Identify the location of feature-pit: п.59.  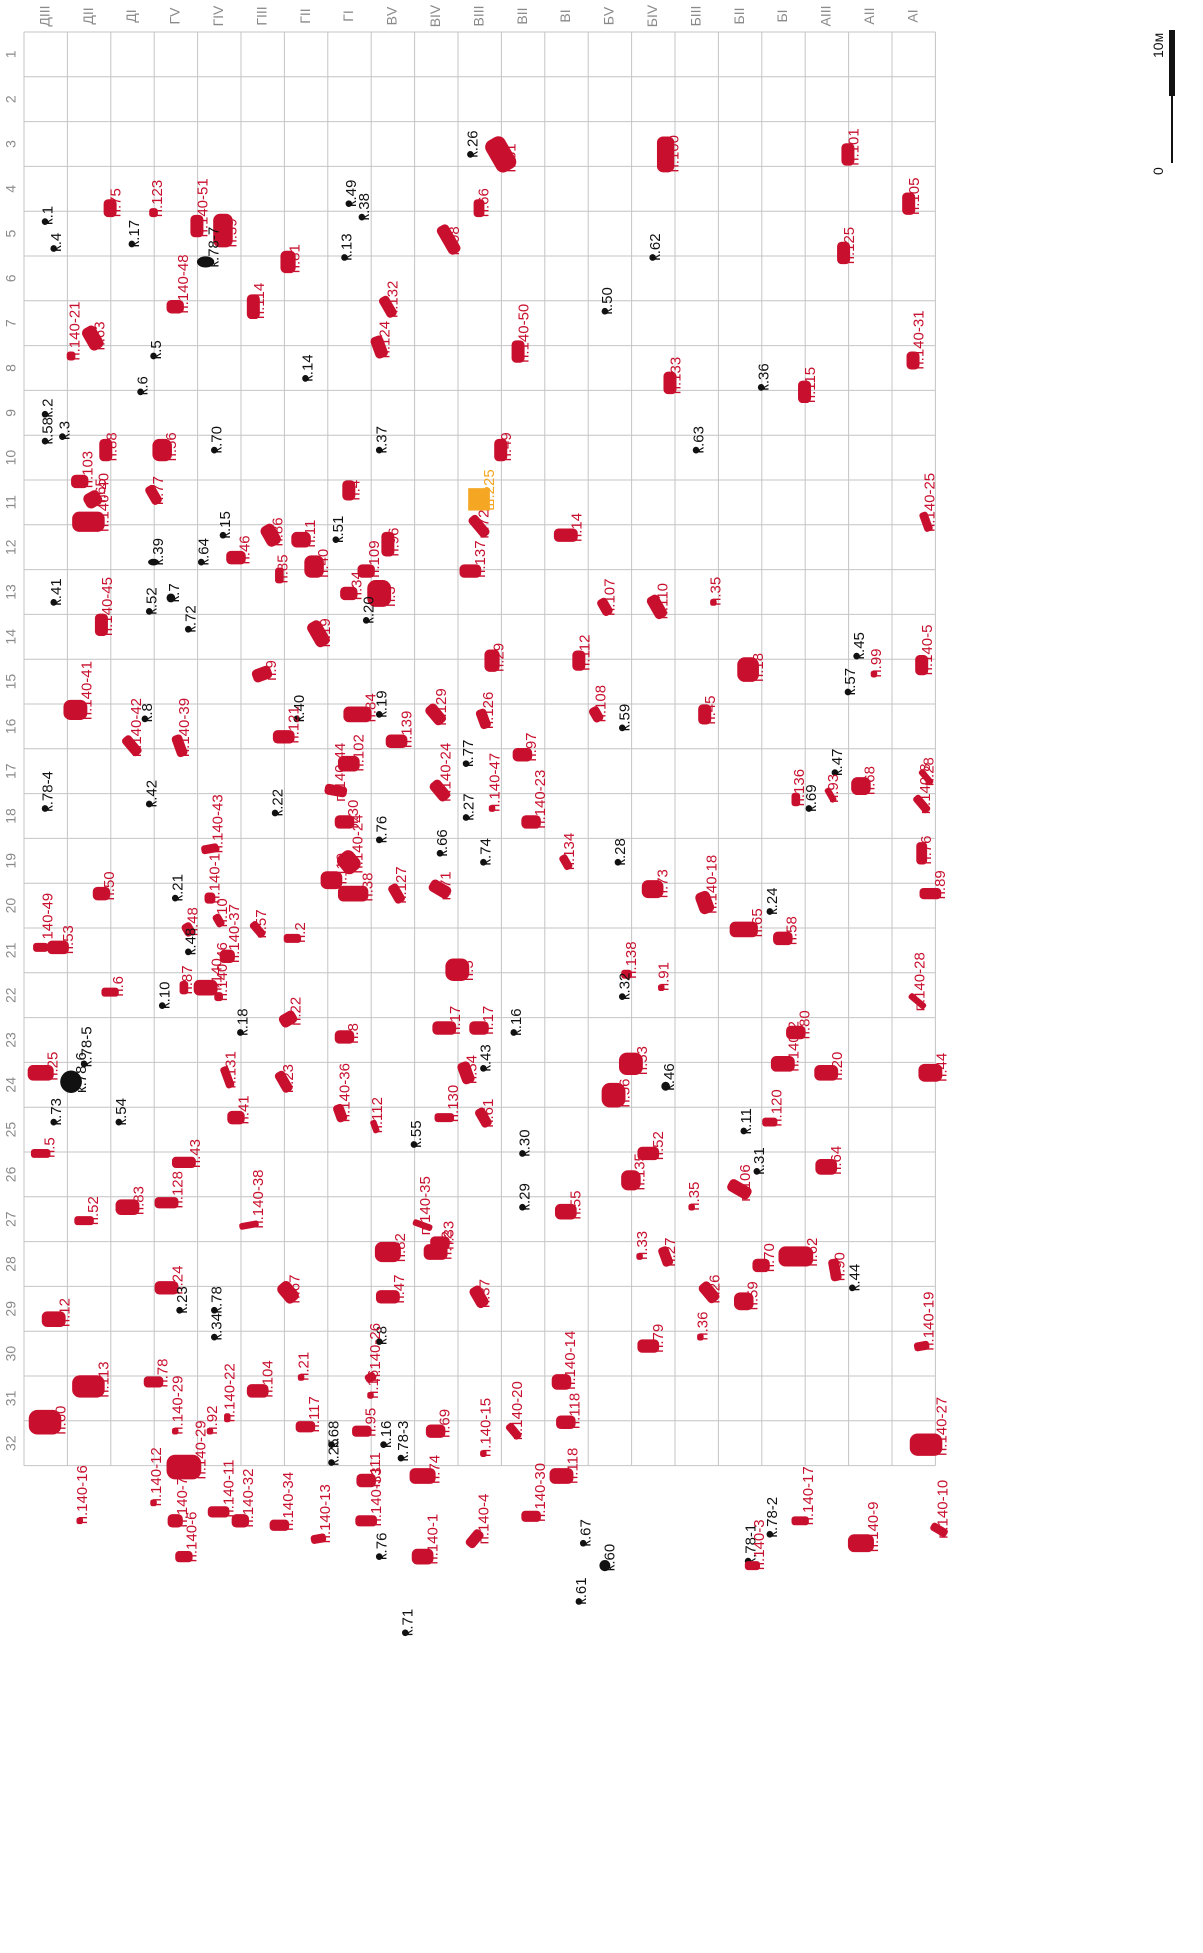
(747, 1296).